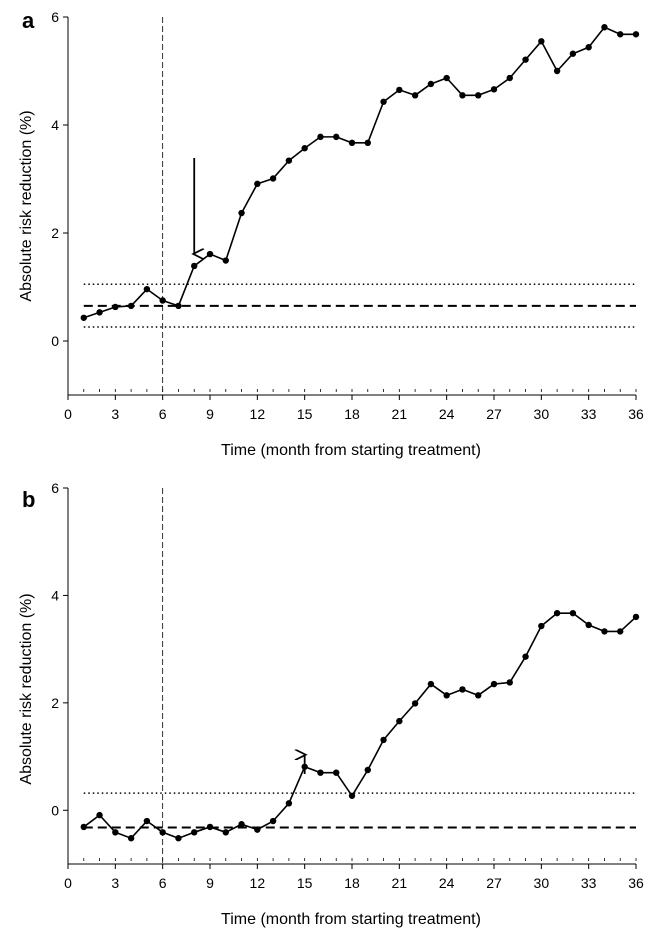 This screenshot has width=650, height=929. Describe the element at coordinates (351, 919) in the screenshot. I see `x-axis-label-b: Time (month from starting treatment)` at that location.